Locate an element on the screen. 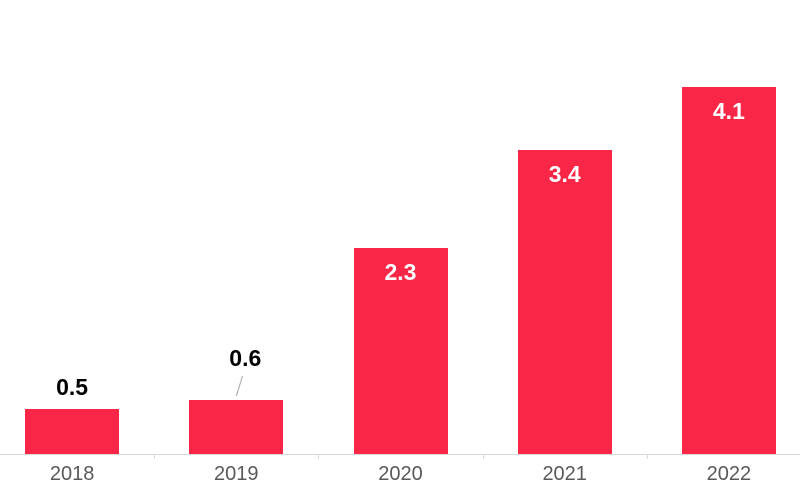  bar-2018 is located at coordinates (72, 431).